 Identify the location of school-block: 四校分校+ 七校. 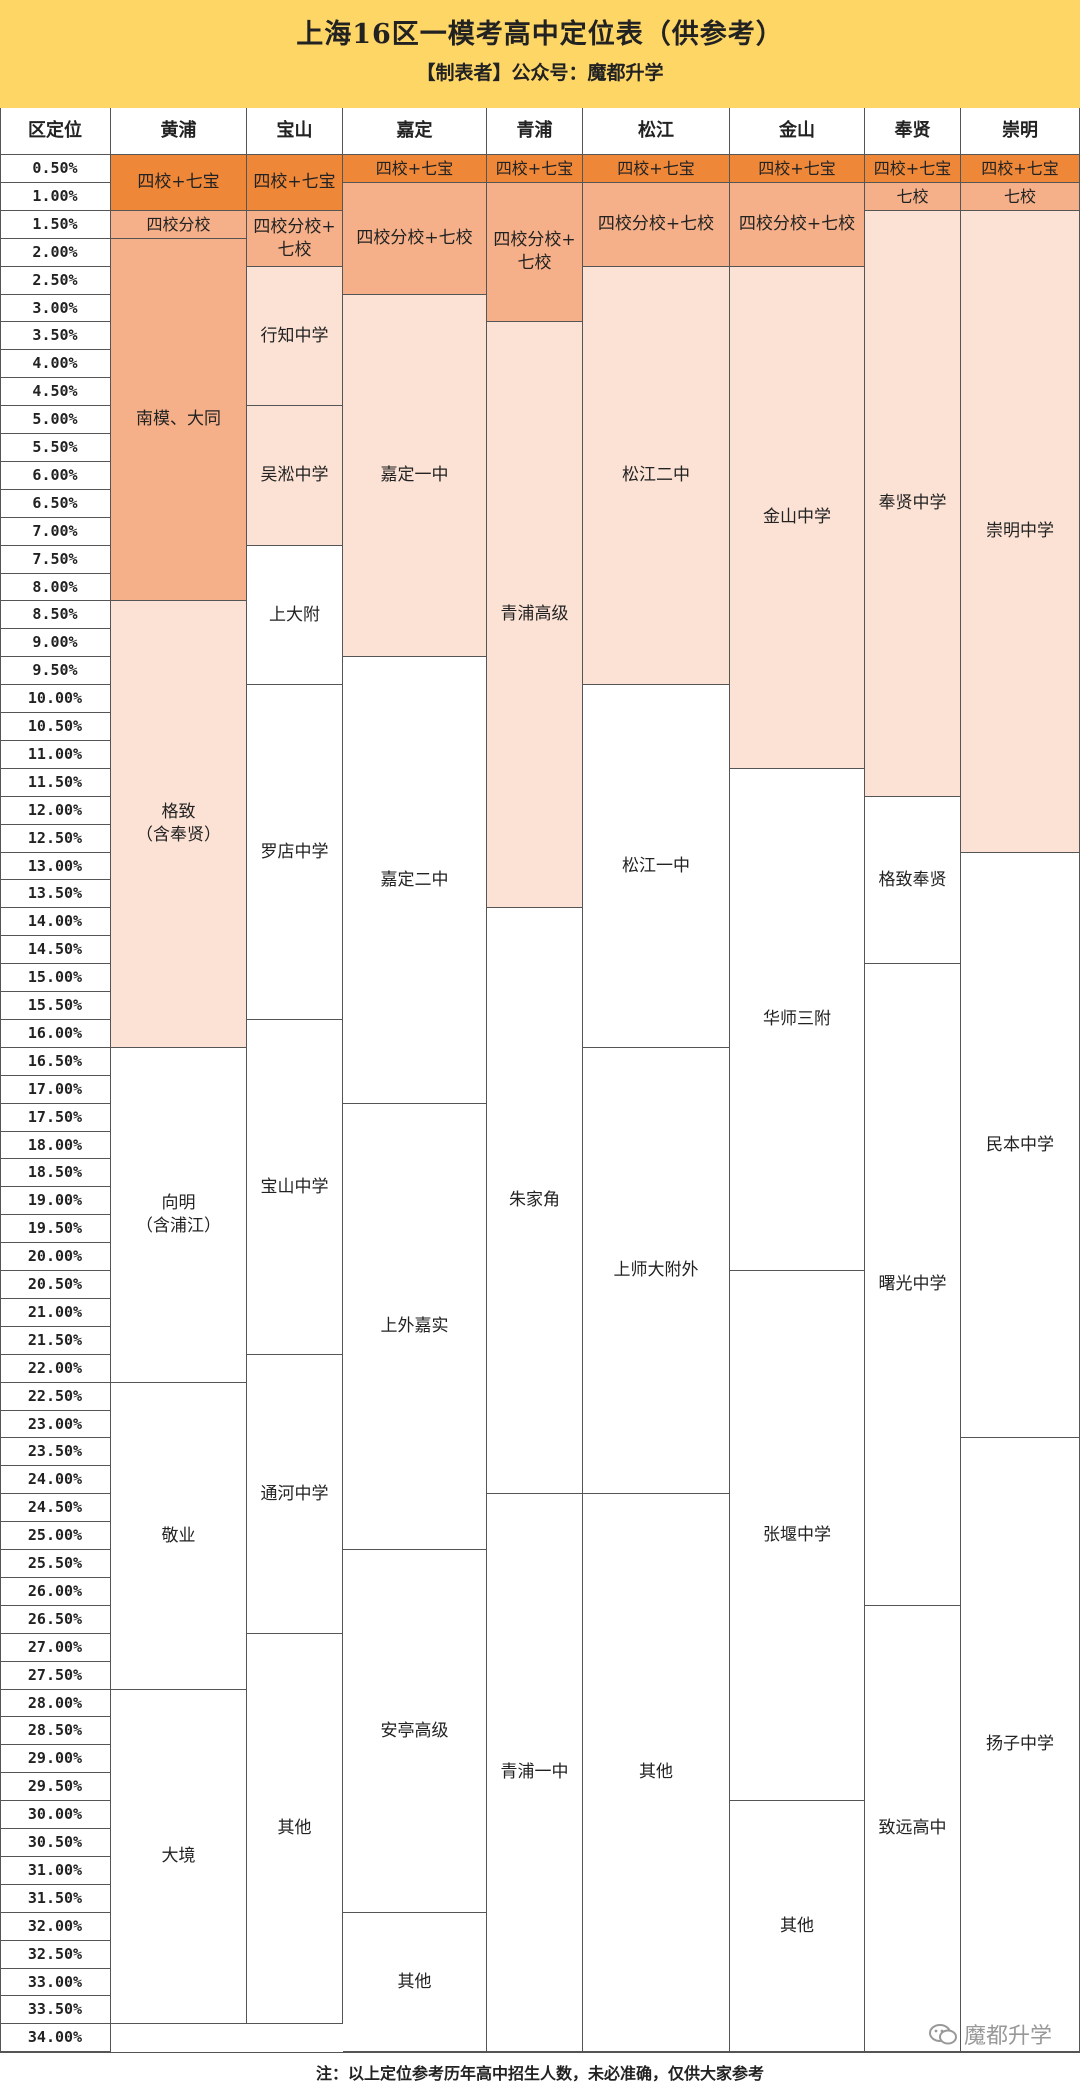
(295, 239).